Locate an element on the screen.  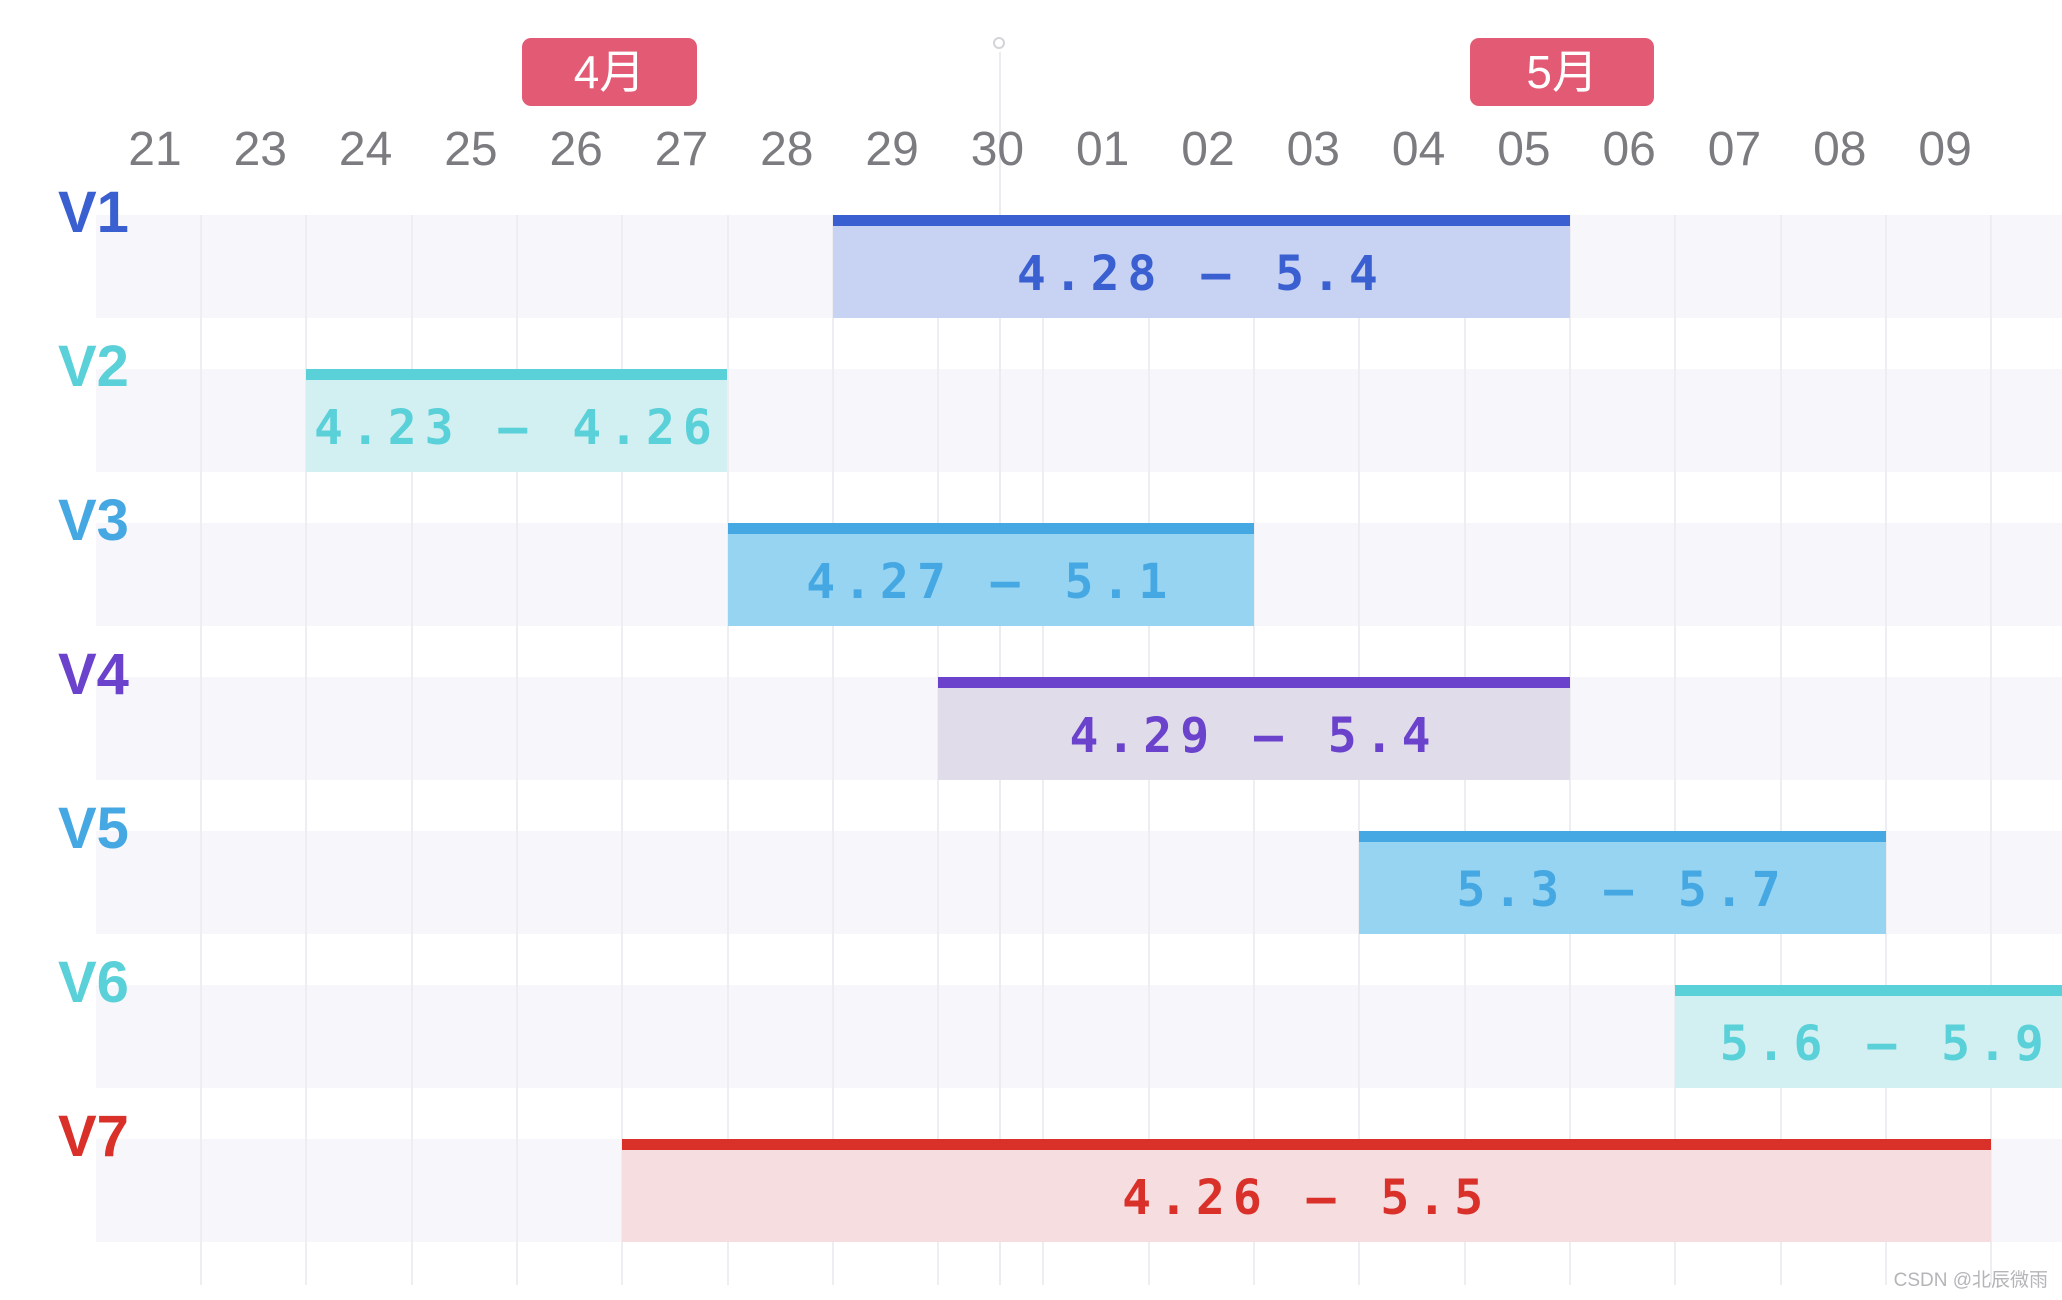
bar-range-label: 4.23 — 4.26 is located at coordinates (516, 427).